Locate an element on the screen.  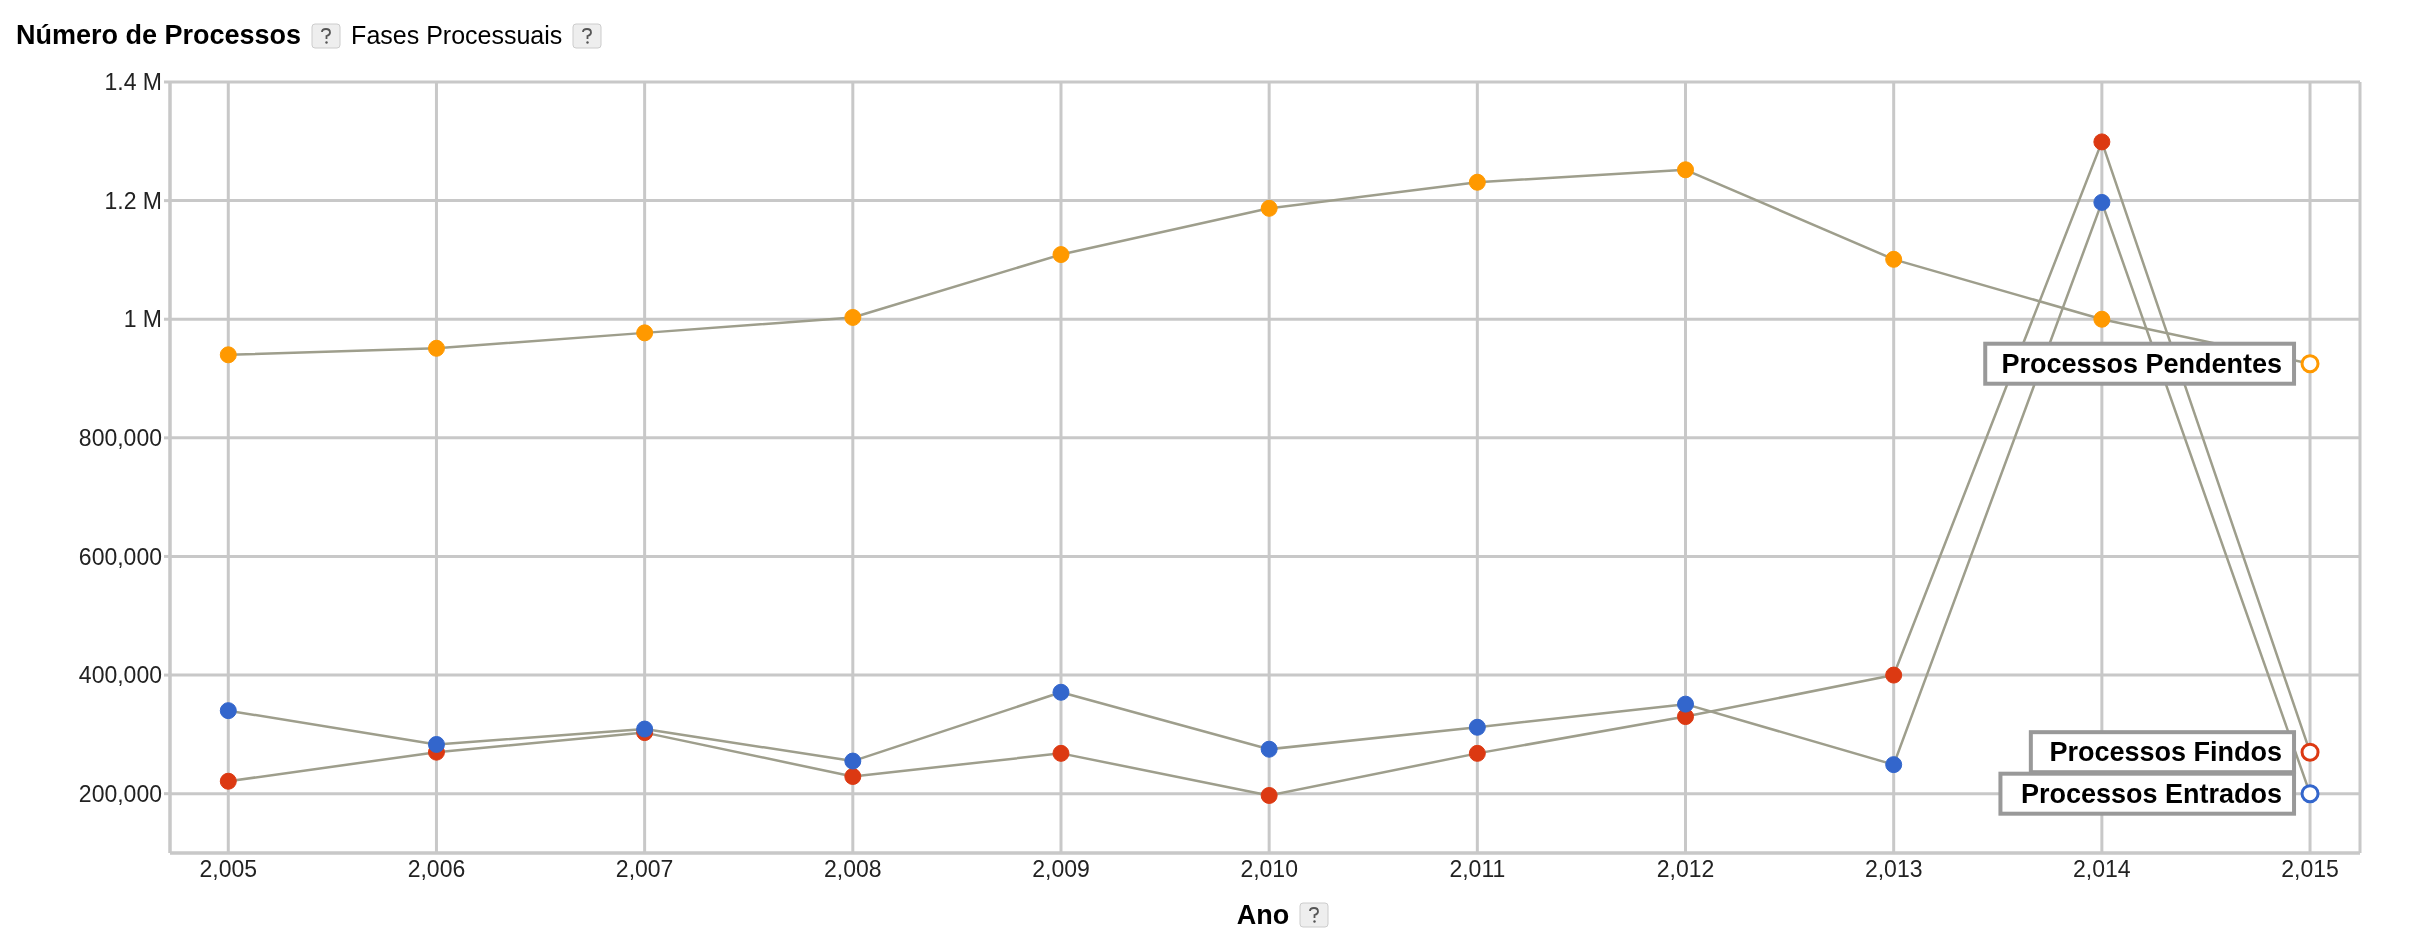
x-tick-label: 2,012 is located at coordinates (1685, 869).